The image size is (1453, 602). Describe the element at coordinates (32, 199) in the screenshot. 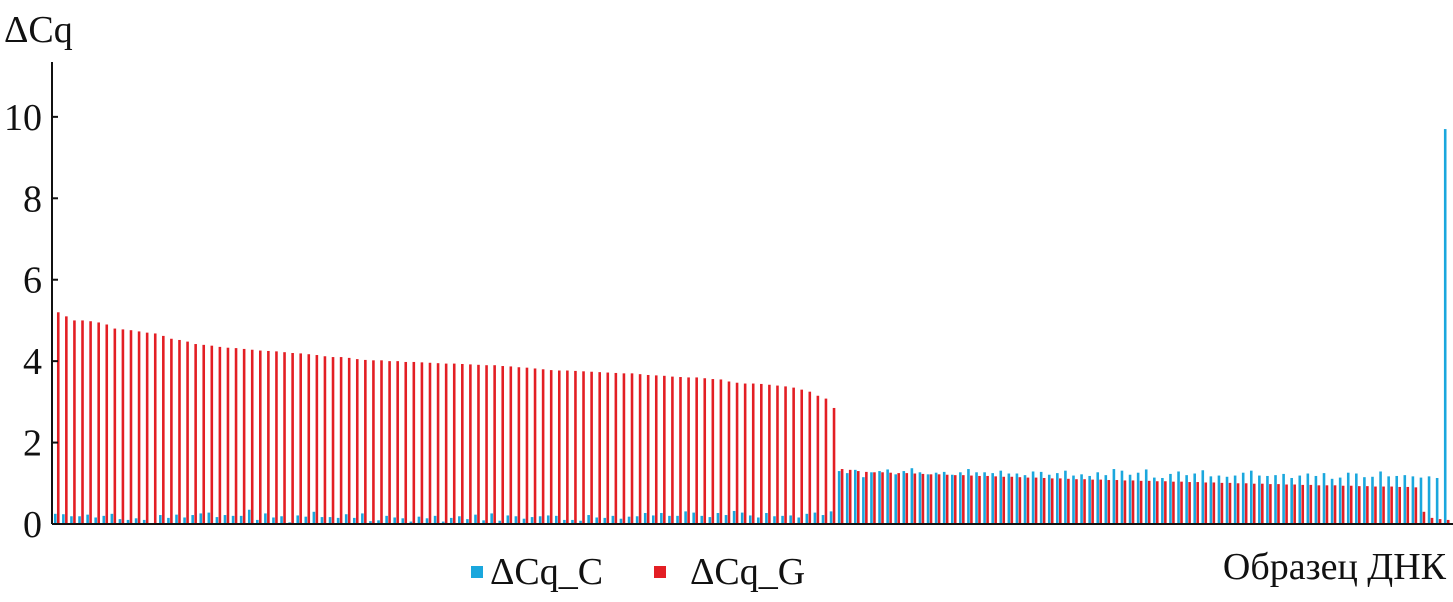

I see `y-tick-label: 8` at that location.